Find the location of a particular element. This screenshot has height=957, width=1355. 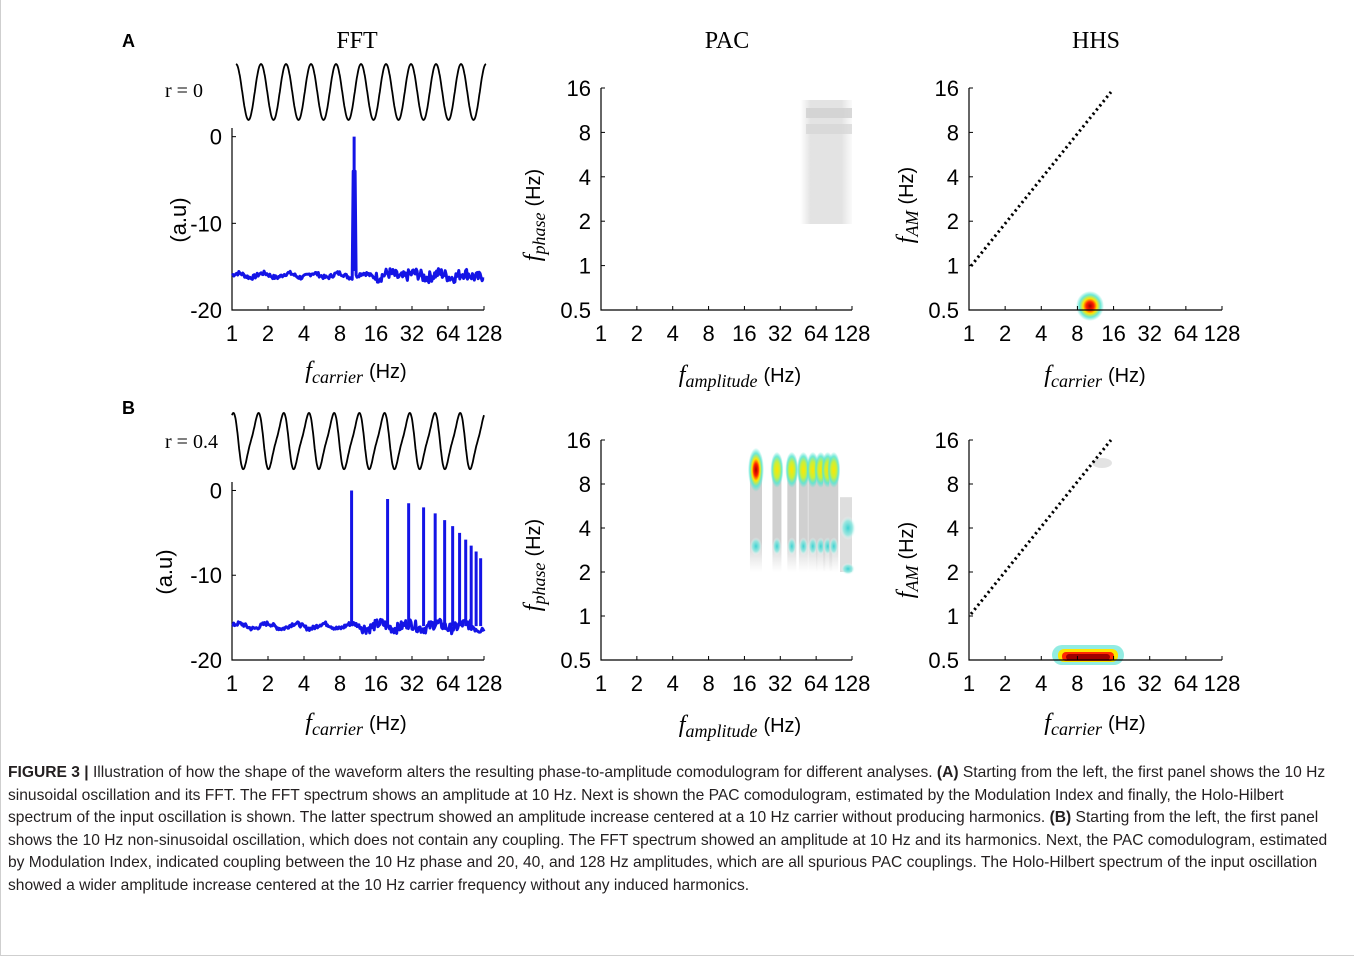

hhs-a-ytick-label: 0.5 is located at coordinates (943, 310).